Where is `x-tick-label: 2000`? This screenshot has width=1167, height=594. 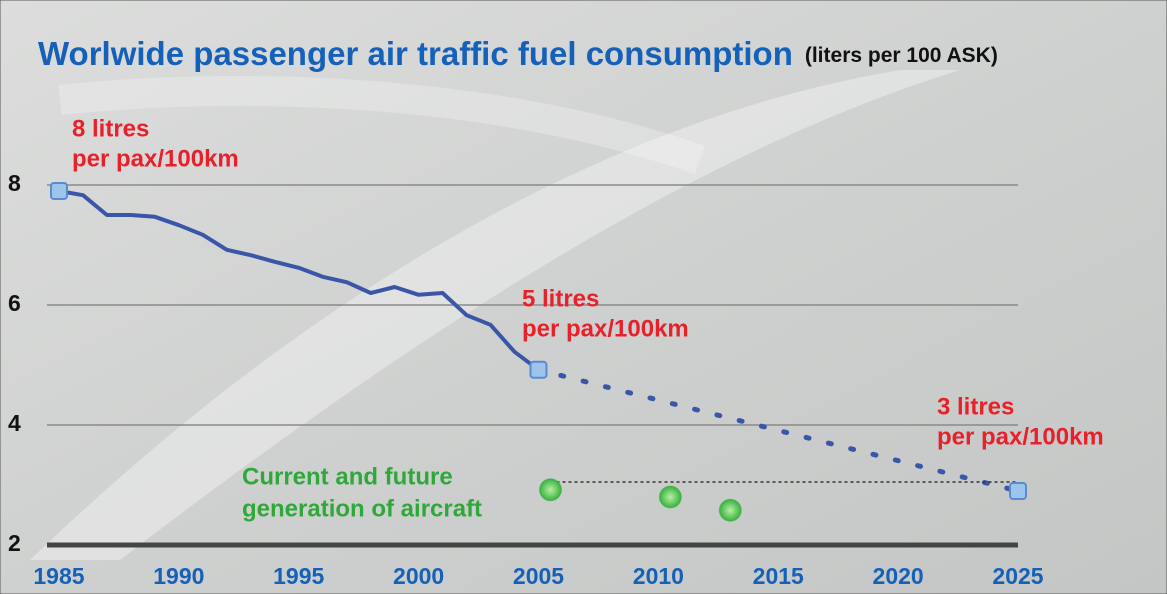
x-tick-label: 2000 is located at coordinates (418, 576).